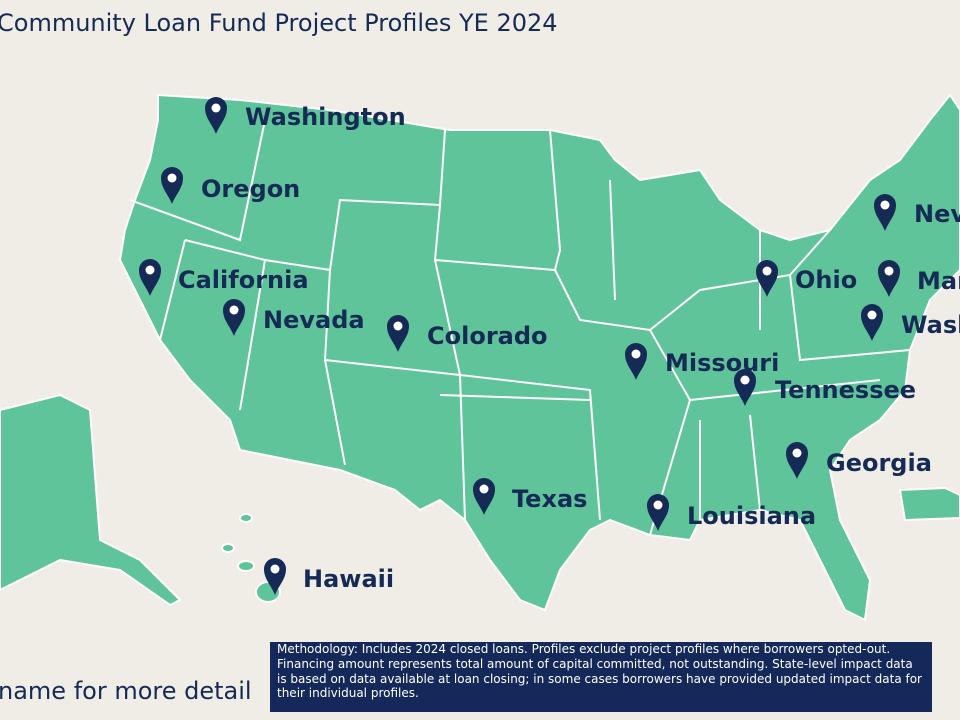 The width and height of the screenshot is (960, 720). I want to click on state-label: Mar, so click(938, 281).